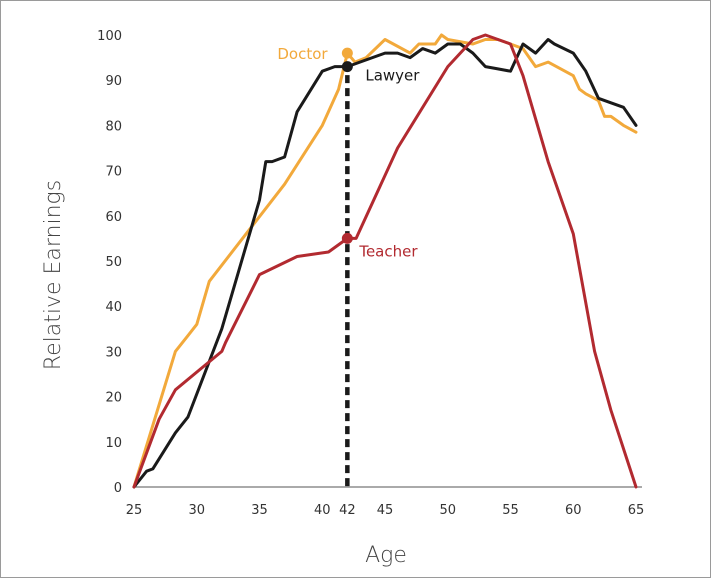  Describe the element at coordinates (113, 172) in the screenshot. I see `y-tick-label: 70` at that location.